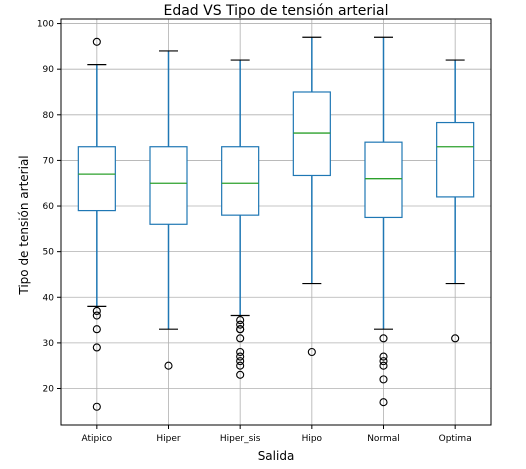 The height and width of the screenshot is (469, 526). I want to click on y-tick-label: 40, so click(49, 298).